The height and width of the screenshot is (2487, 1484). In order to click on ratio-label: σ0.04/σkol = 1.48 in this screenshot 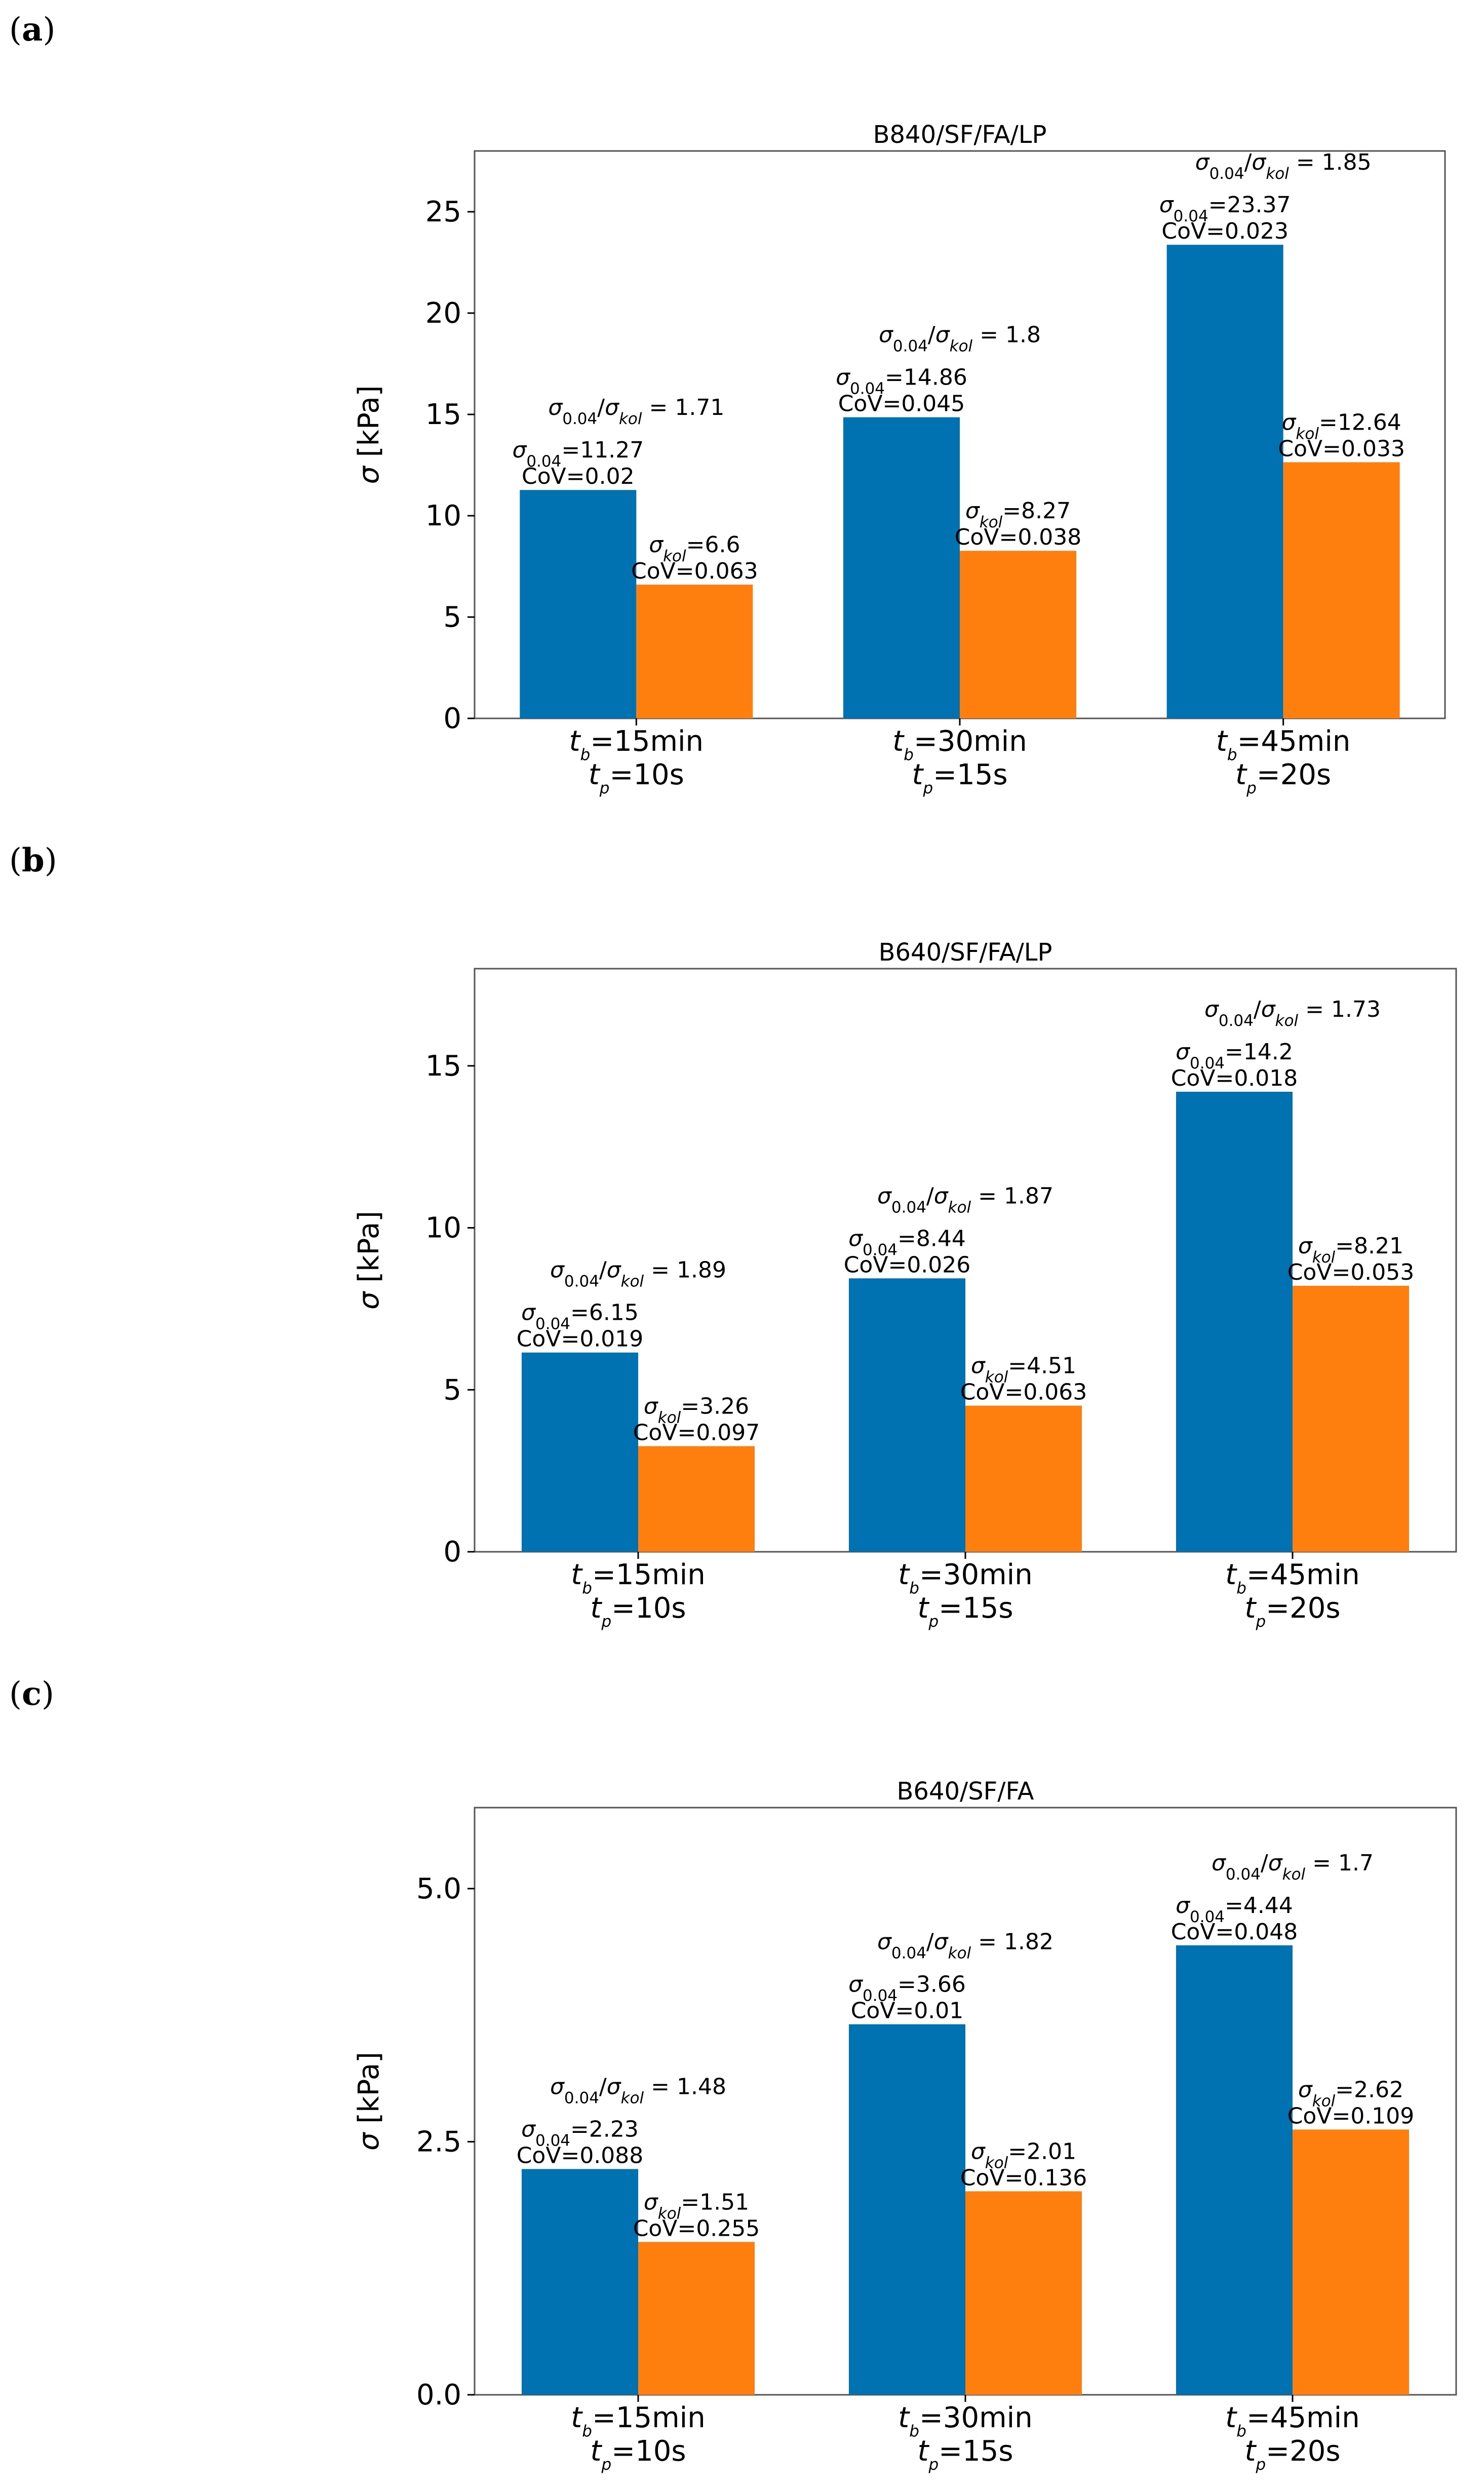, I will do `click(638, 2090)`.